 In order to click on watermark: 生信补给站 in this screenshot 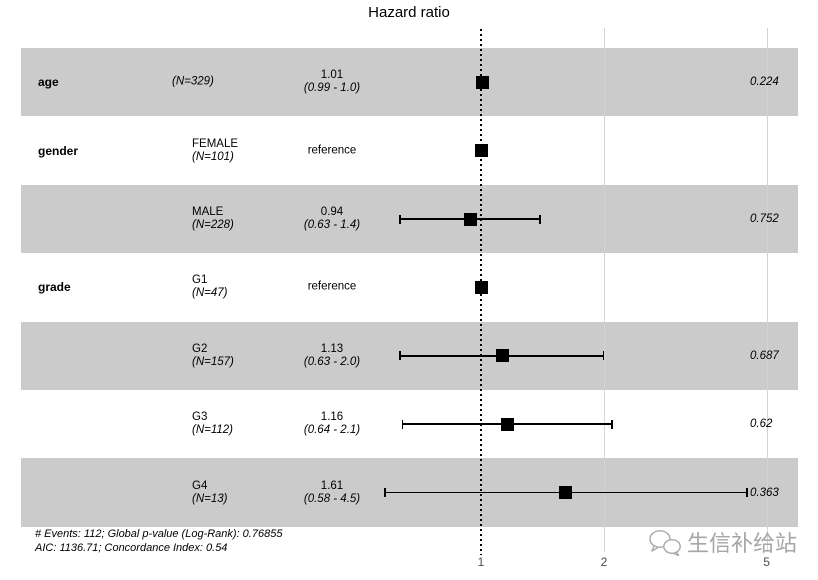, I will do `click(722, 542)`.